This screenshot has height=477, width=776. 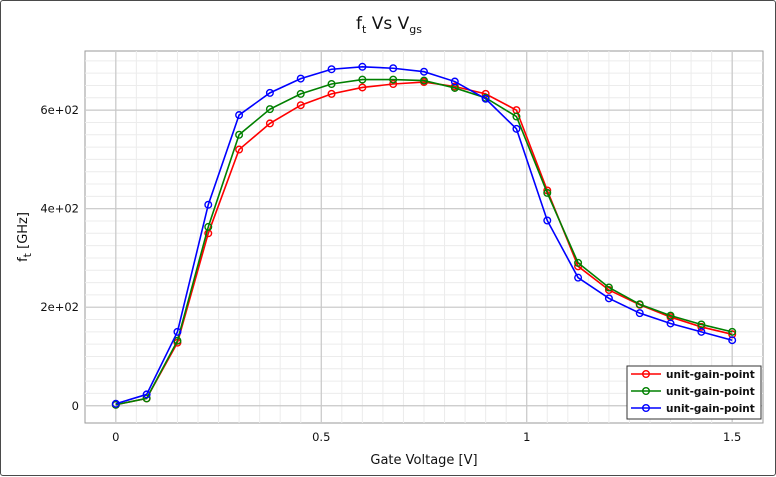 I want to click on y-tick-label: 0, so click(x=75, y=406).